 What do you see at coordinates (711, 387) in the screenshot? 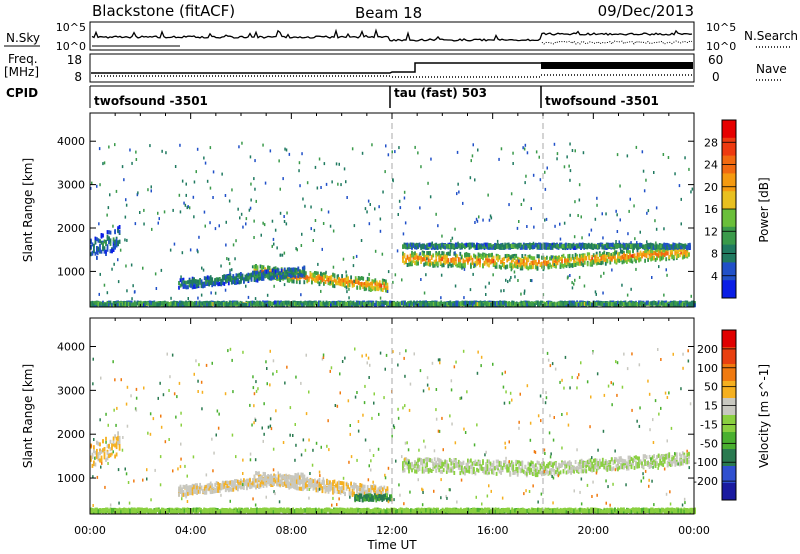
I see `colorbar-tick-label: 50` at bounding box center [711, 387].